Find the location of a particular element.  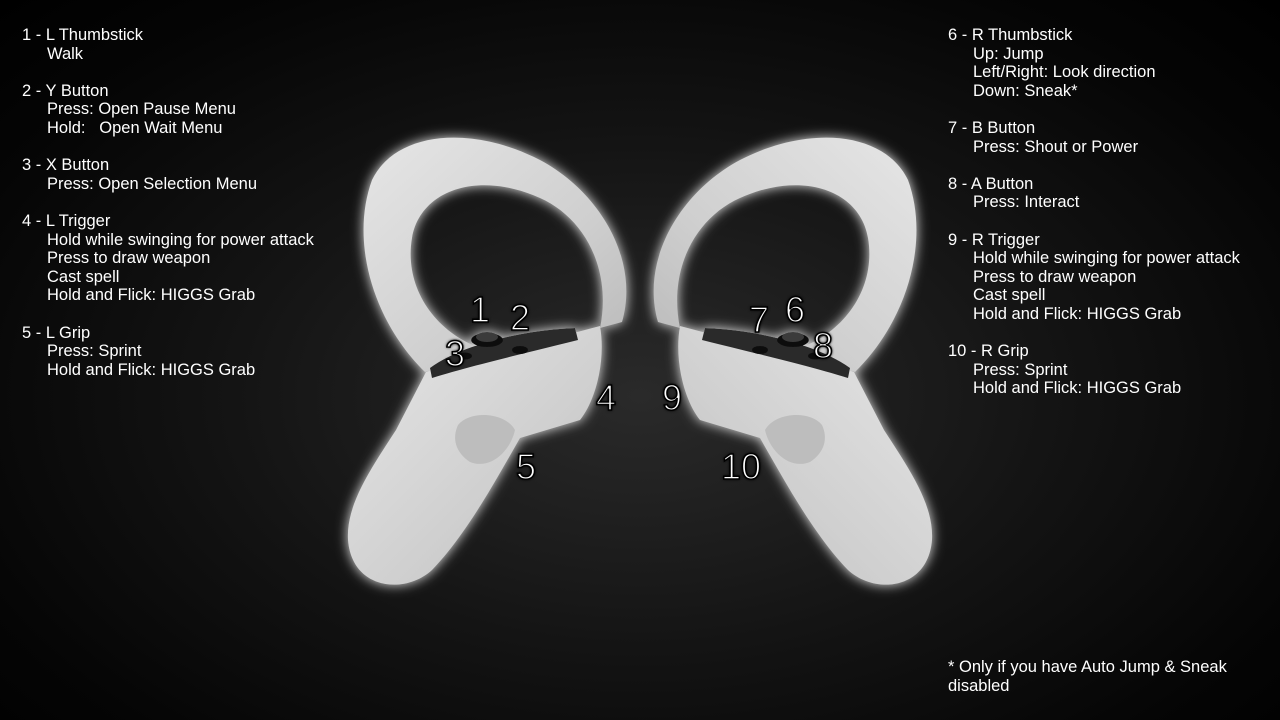

legend-heading: 1 - L Thumbstick is located at coordinates (83, 35).